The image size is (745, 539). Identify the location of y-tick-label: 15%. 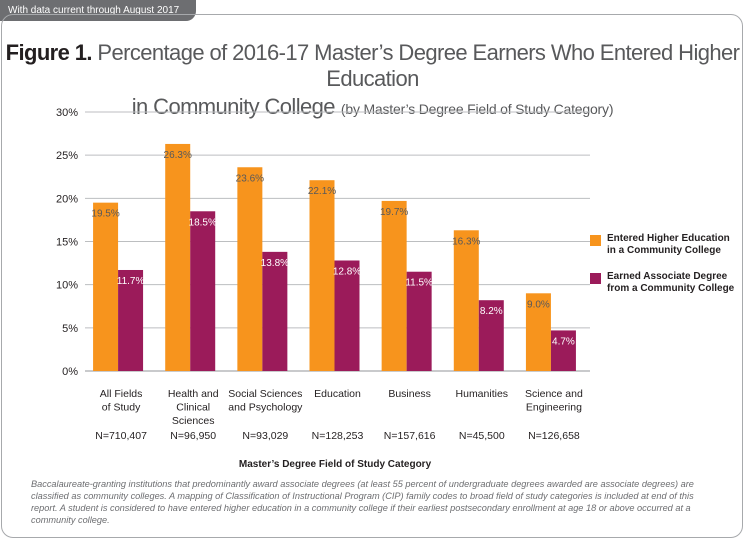
(67, 243).